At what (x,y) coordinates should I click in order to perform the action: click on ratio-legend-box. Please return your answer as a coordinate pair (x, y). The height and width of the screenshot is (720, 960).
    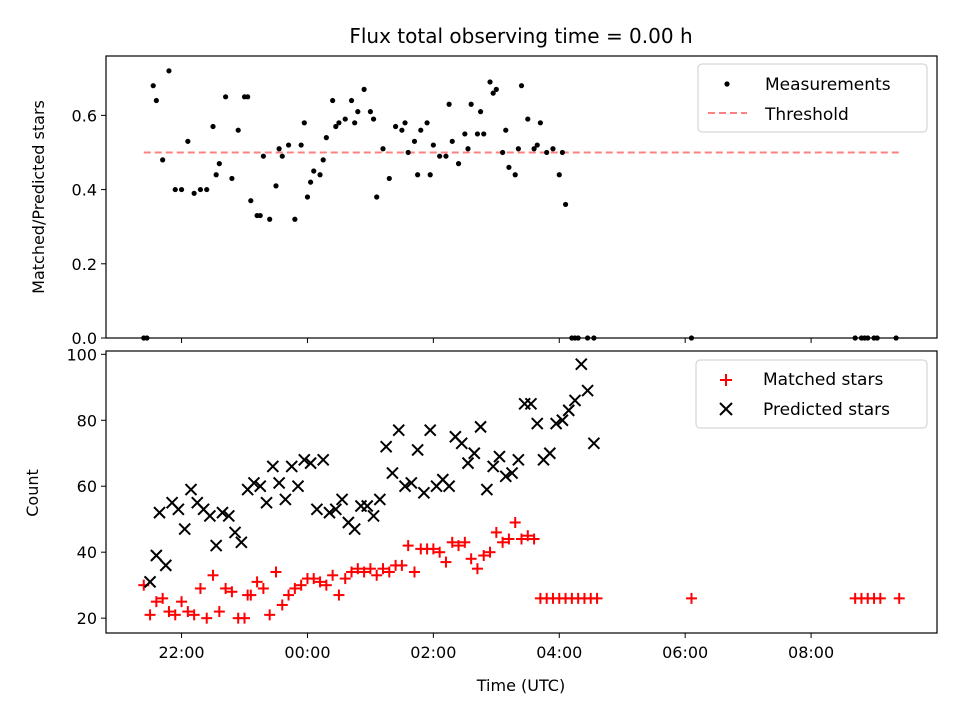
    Looking at the image, I should click on (812, 98).